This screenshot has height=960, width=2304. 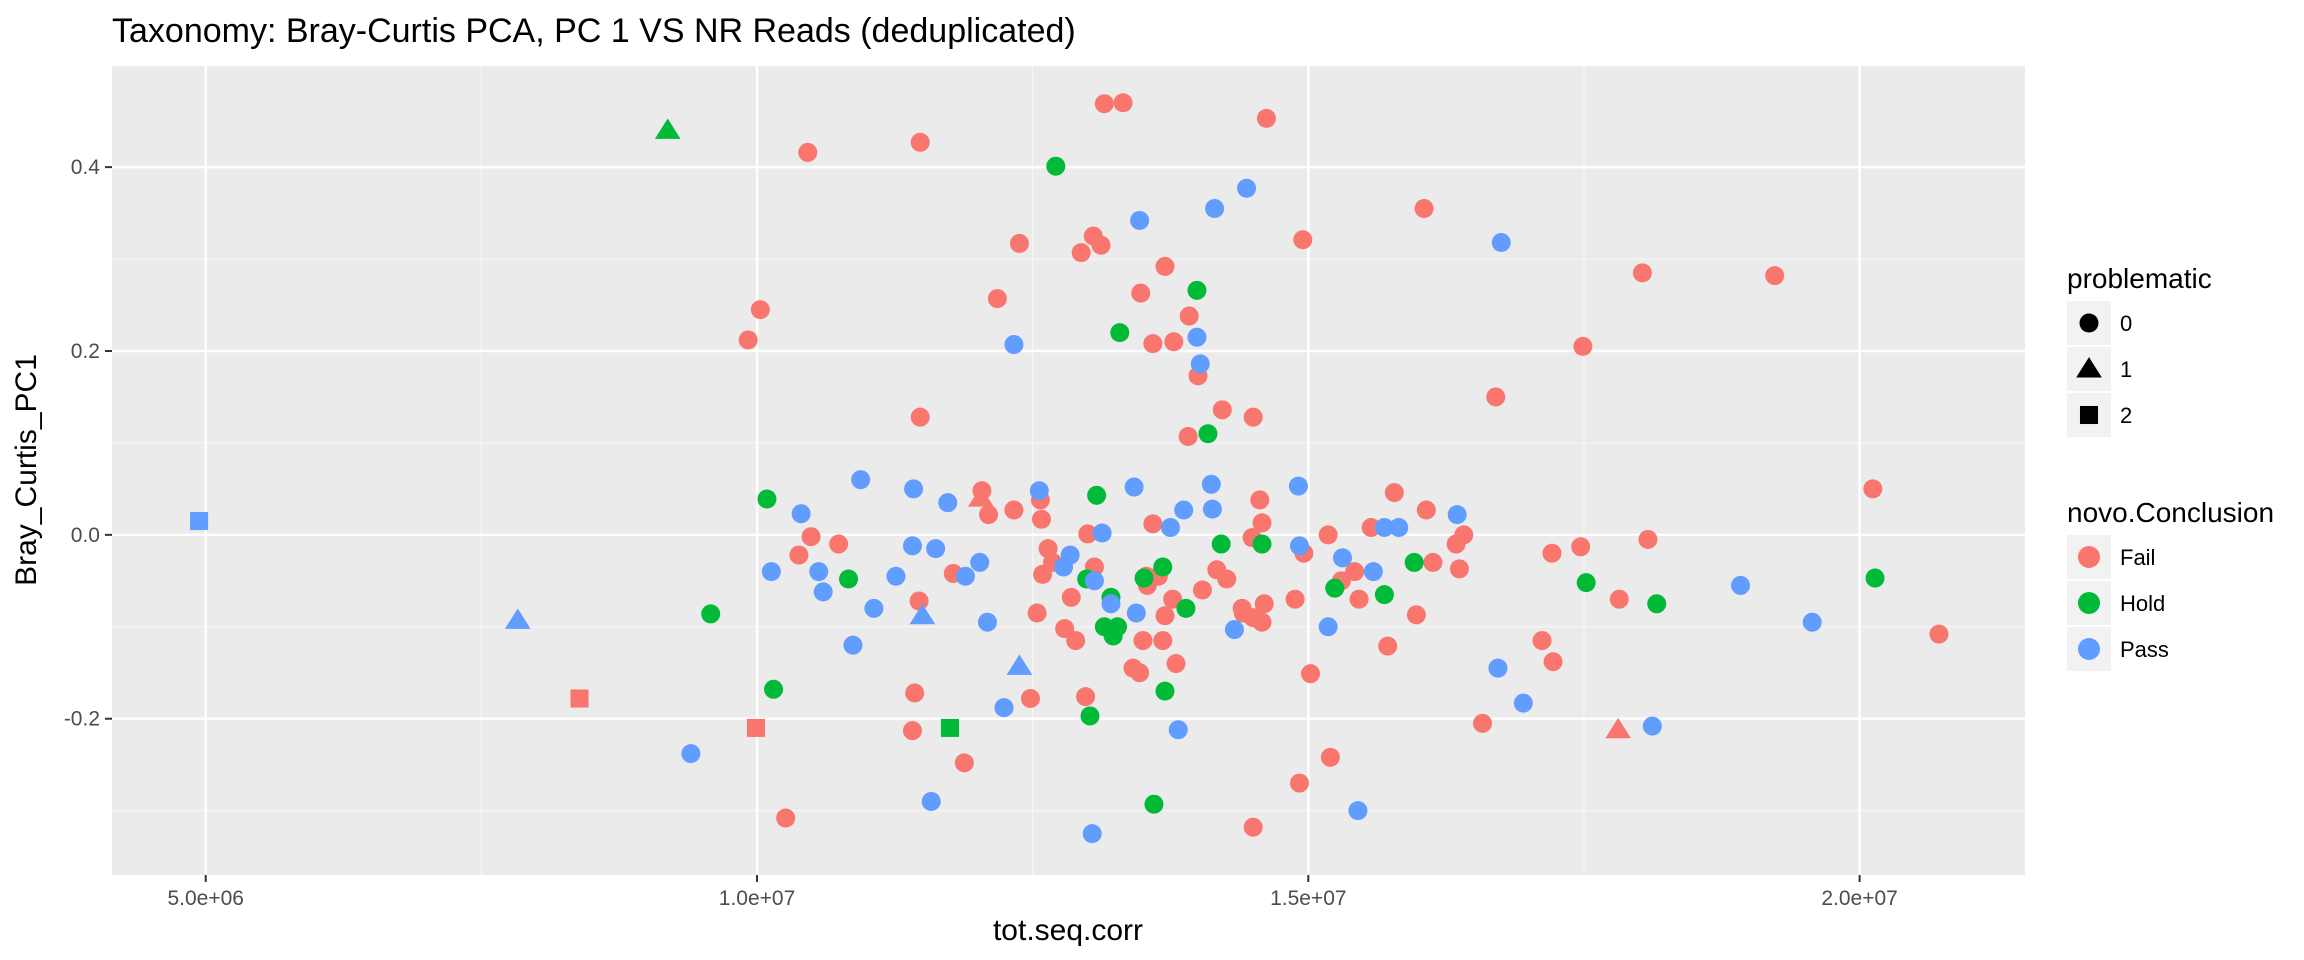 What do you see at coordinates (85, 351) in the screenshot?
I see `y-tick-label: 0.2` at bounding box center [85, 351].